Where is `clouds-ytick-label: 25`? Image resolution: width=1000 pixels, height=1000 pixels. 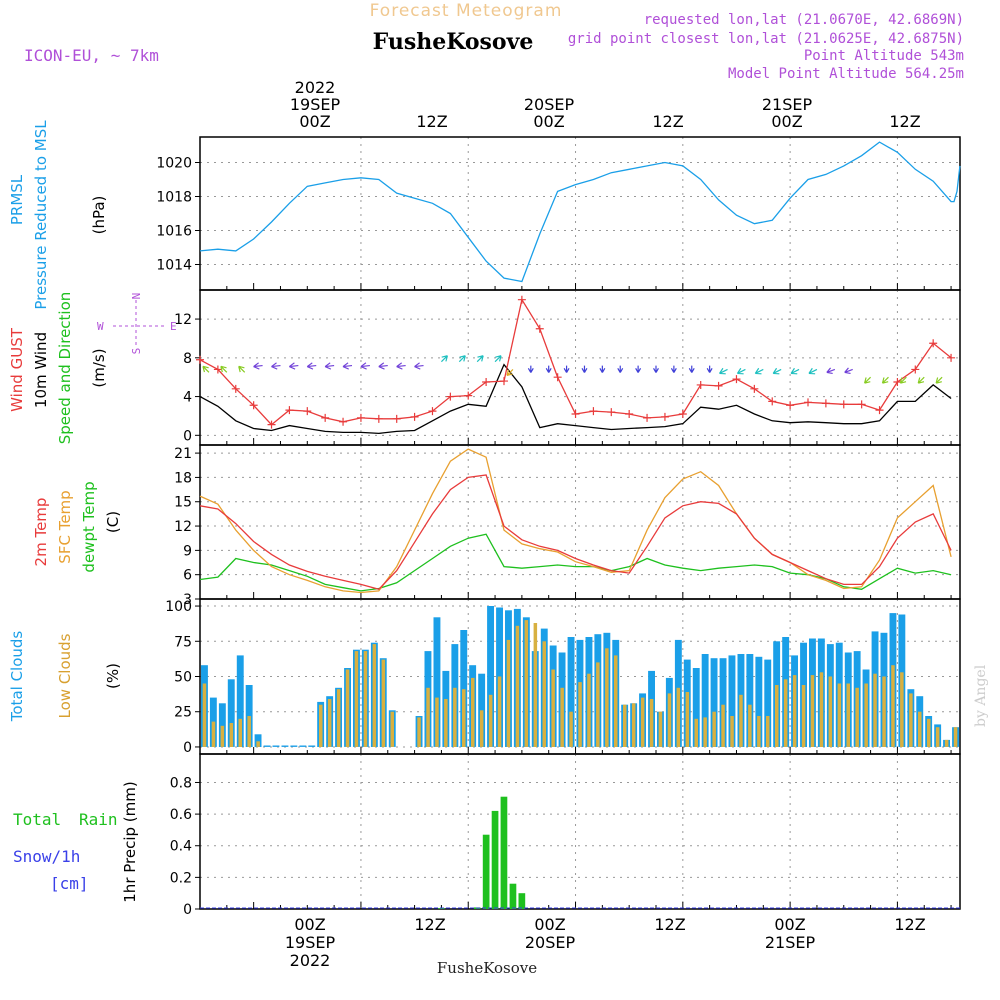 clouds-ytick-label: 25 is located at coordinates (183, 713).